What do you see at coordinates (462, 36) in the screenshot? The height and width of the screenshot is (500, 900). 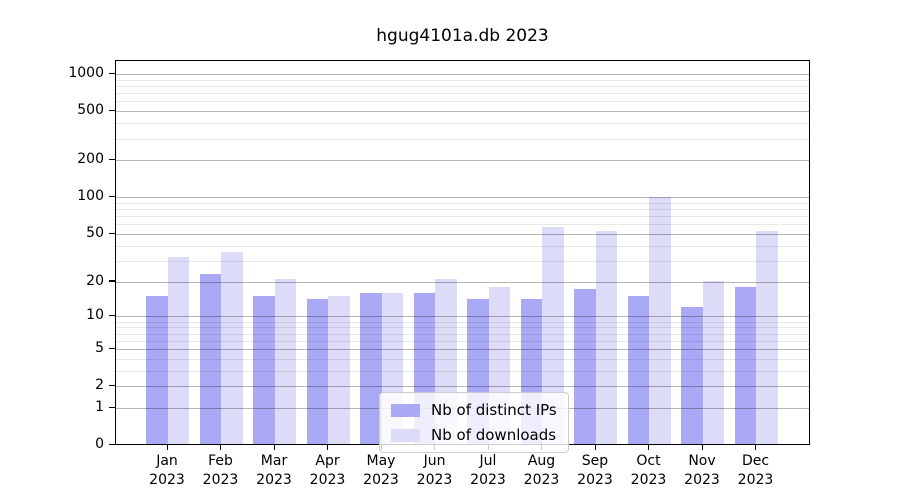 I see `chart-title: hgug4101a.db 2023` at bounding box center [462, 36].